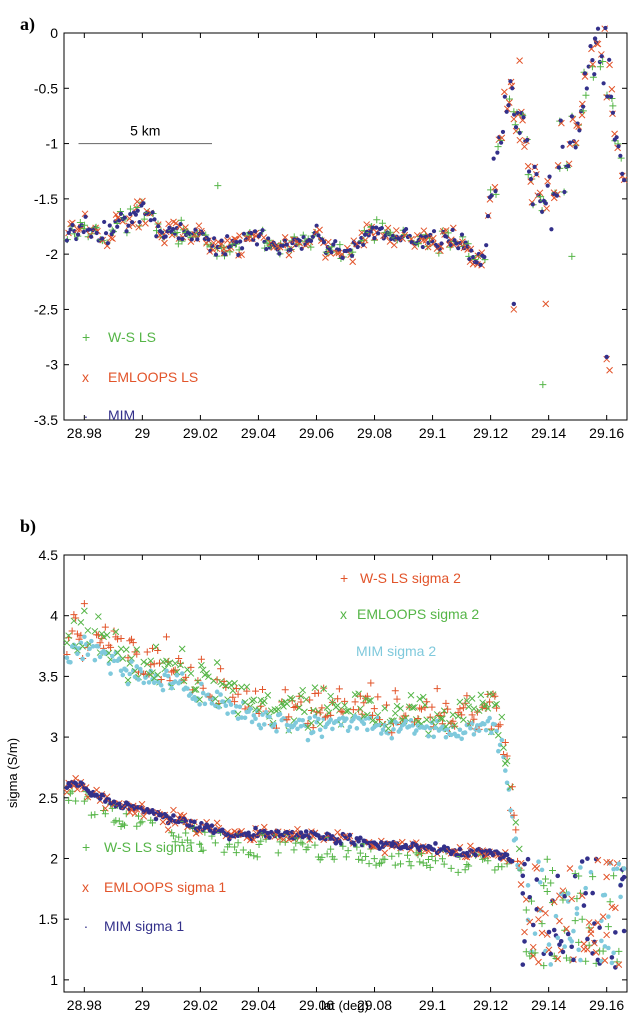 The width and height of the screenshot is (635, 1014). Describe the element at coordinates (606, 433) in the screenshot. I see `x-tick-label: 29.16` at that location.